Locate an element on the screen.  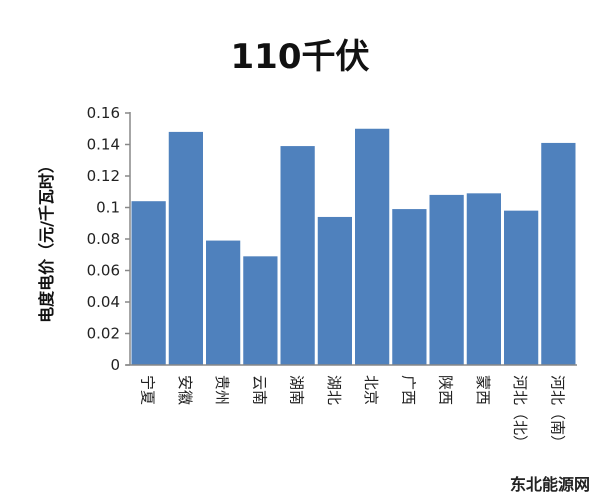
y-tick-label: 0.04 is located at coordinates (103, 302).